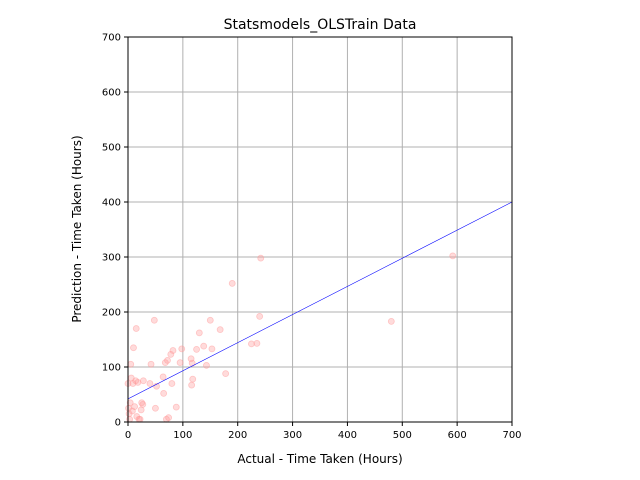 Image resolution: width=640 pixels, height=480 pixels. I want to click on x-tick-label: 0, so click(128, 435).